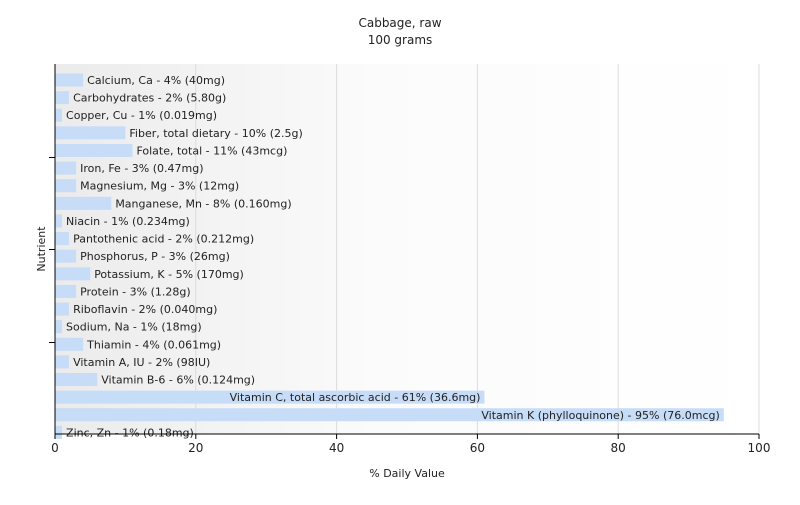  What do you see at coordinates (135, 291) in the screenshot?
I see `bar-data-label: Protein - 3% (1.28g)` at bounding box center [135, 291].